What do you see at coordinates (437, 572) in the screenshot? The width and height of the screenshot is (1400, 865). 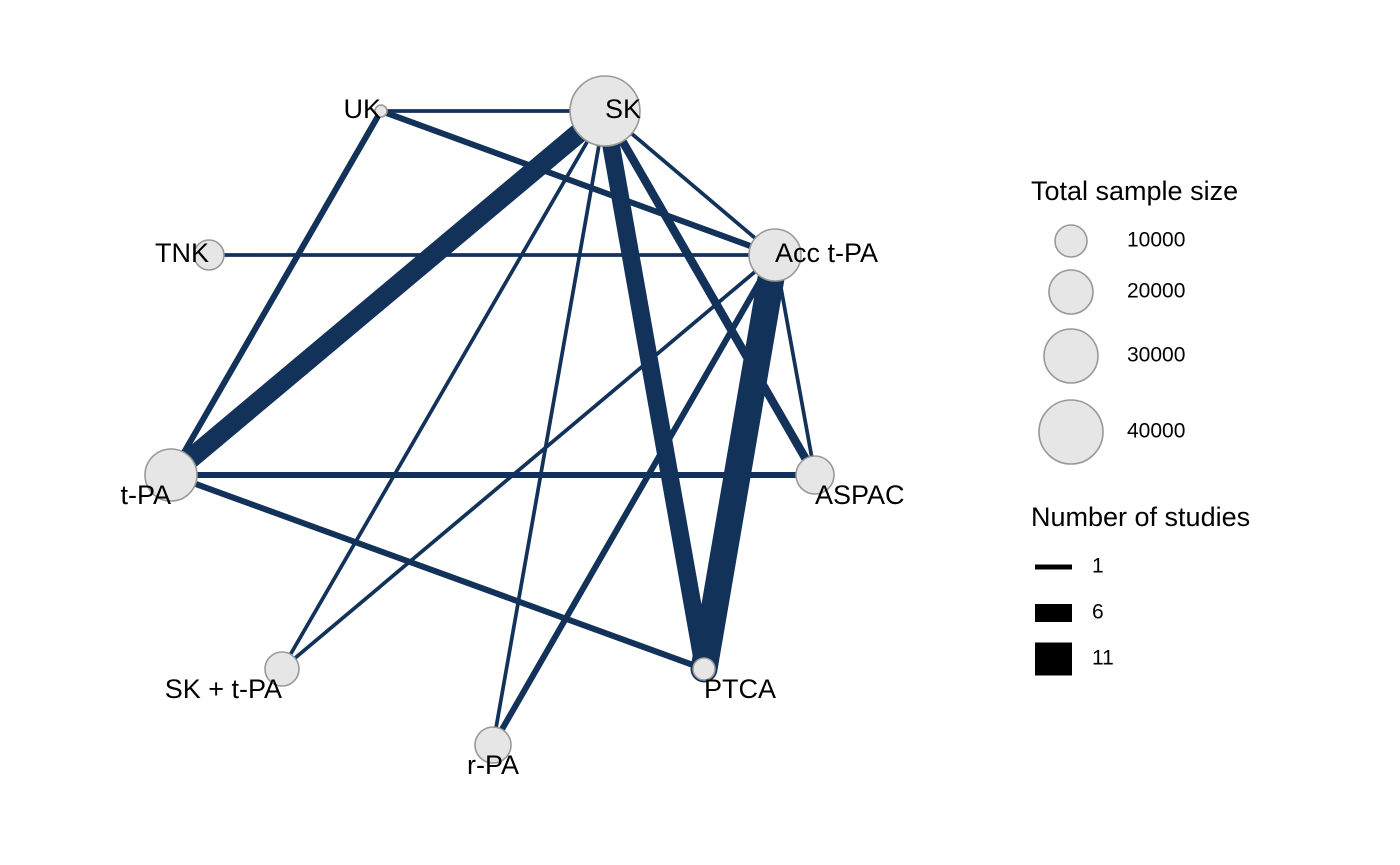 I see `edge-t-pa-ptca` at bounding box center [437, 572].